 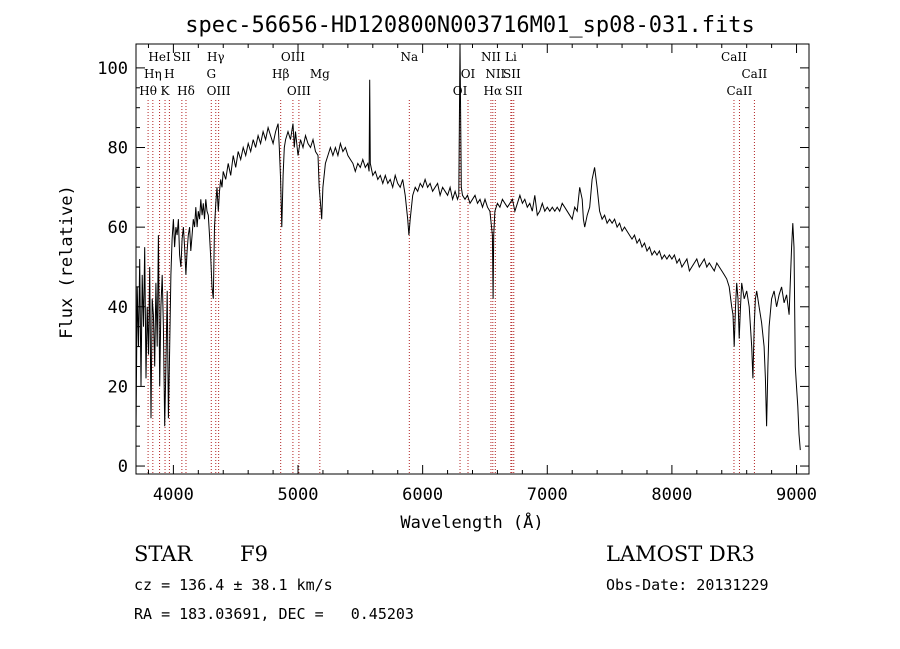 What do you see at coordinates (166, 91) in the screenshot?
I see `line-label-3: K` at bounding box center [166, 91].